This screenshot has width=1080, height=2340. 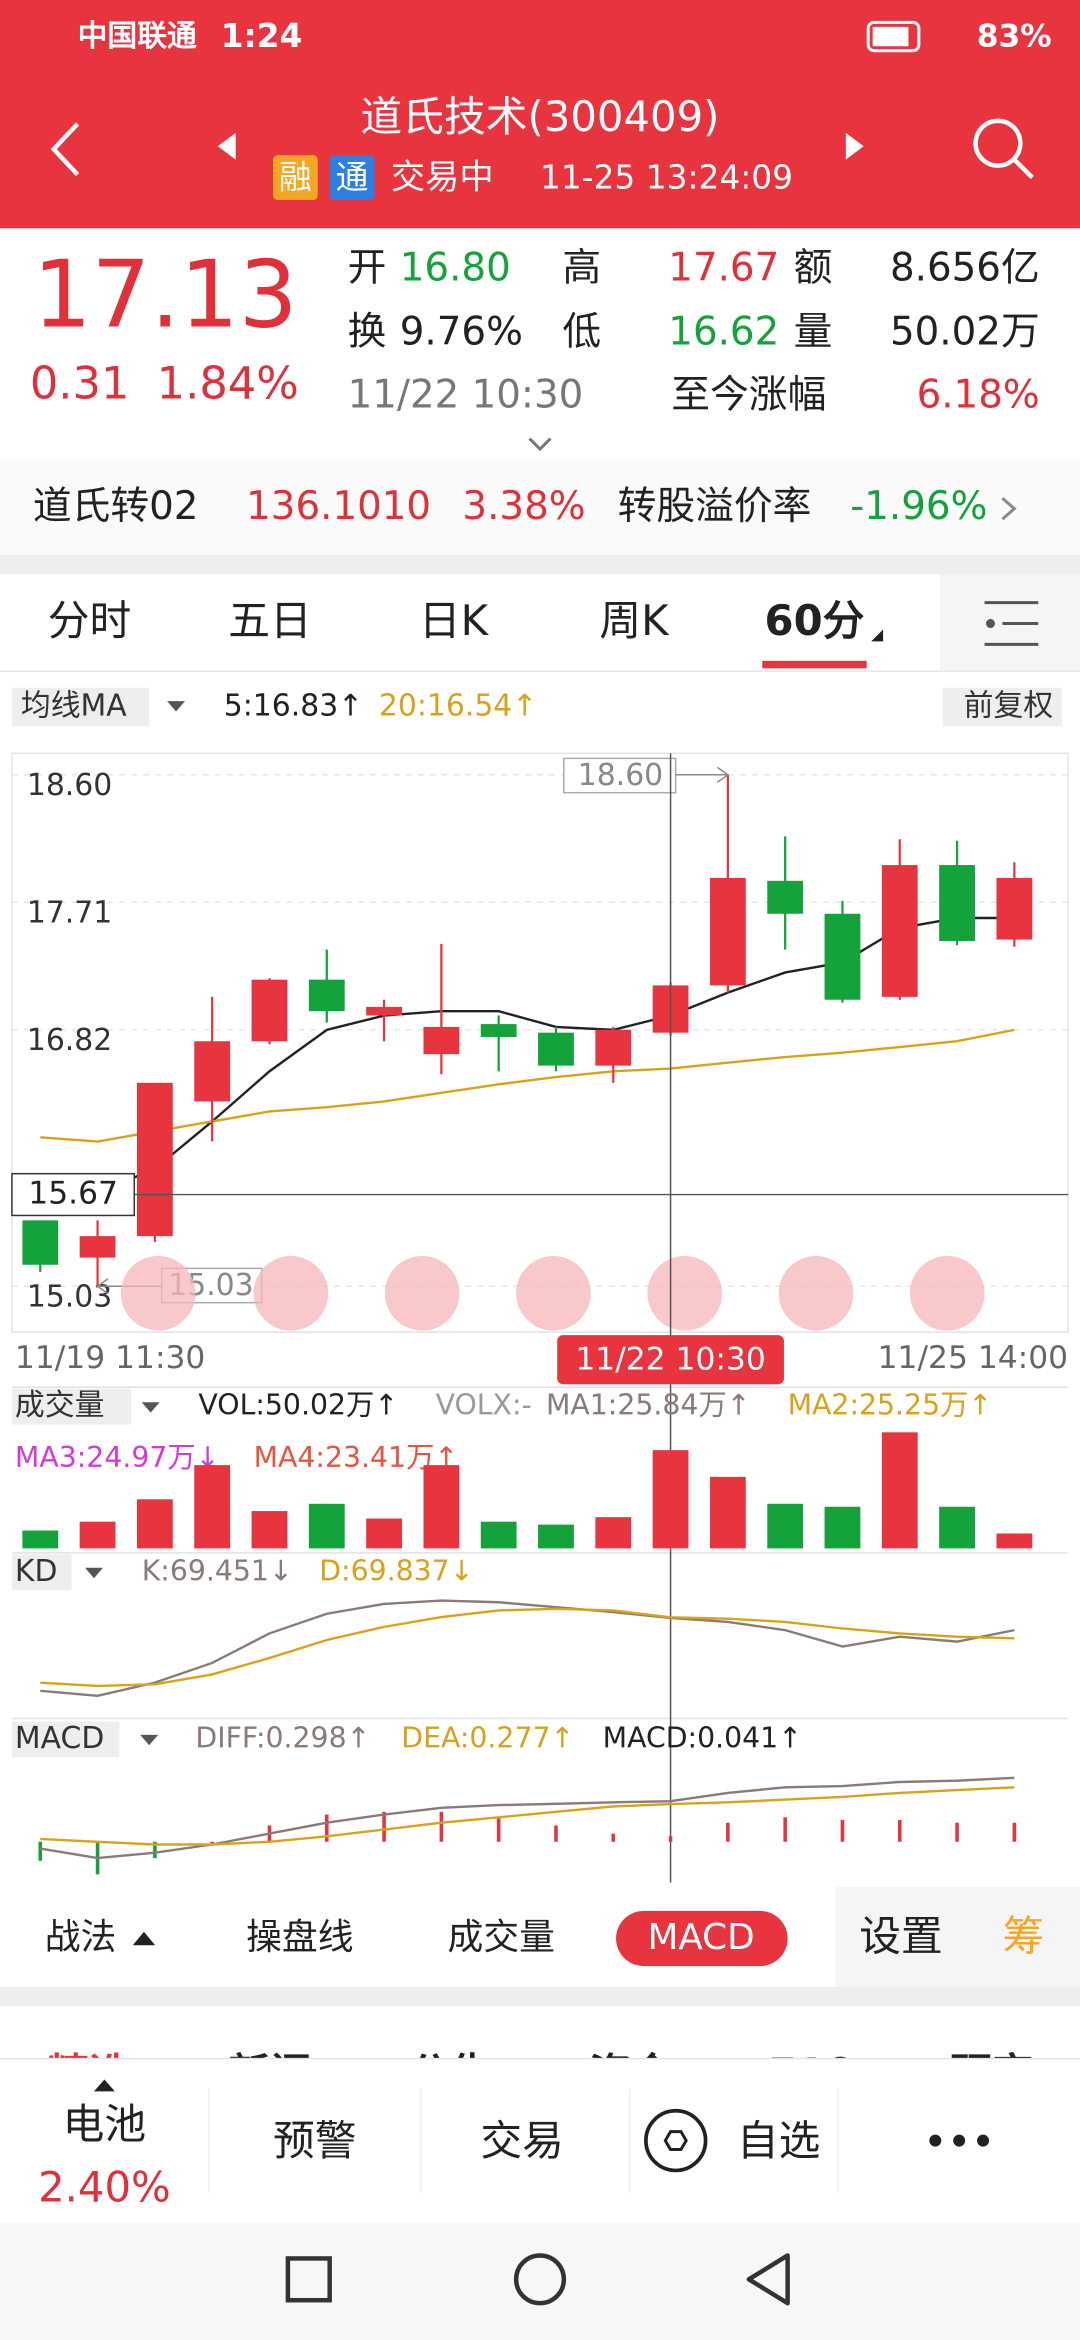 I want to click on menu-dot, so click(x=990, y=624).